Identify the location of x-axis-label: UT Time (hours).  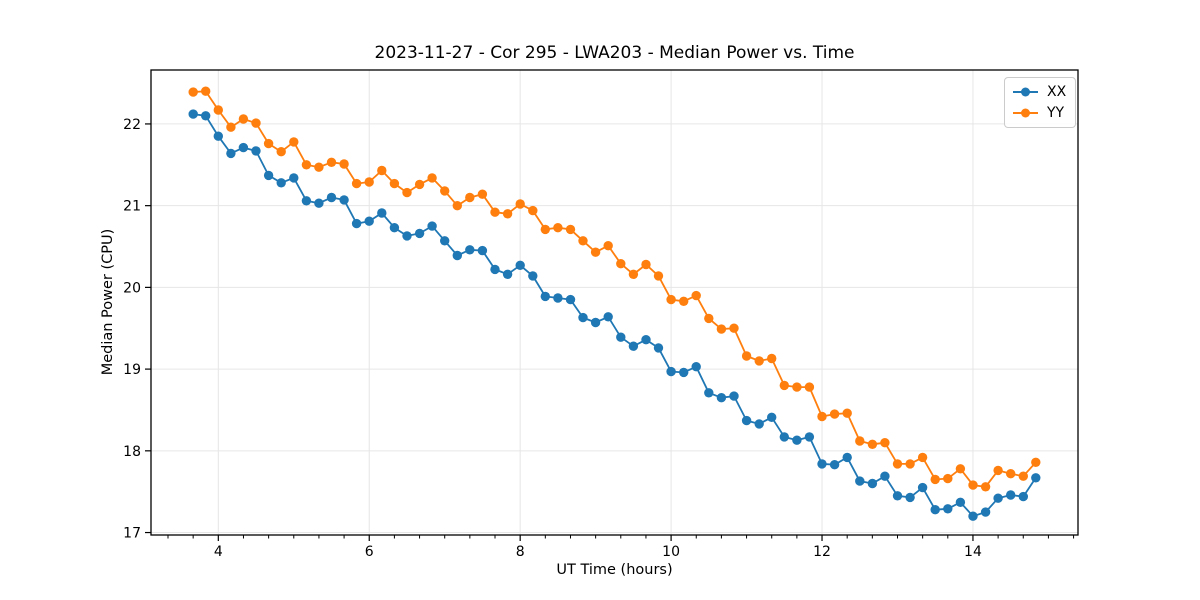
(614, 570).